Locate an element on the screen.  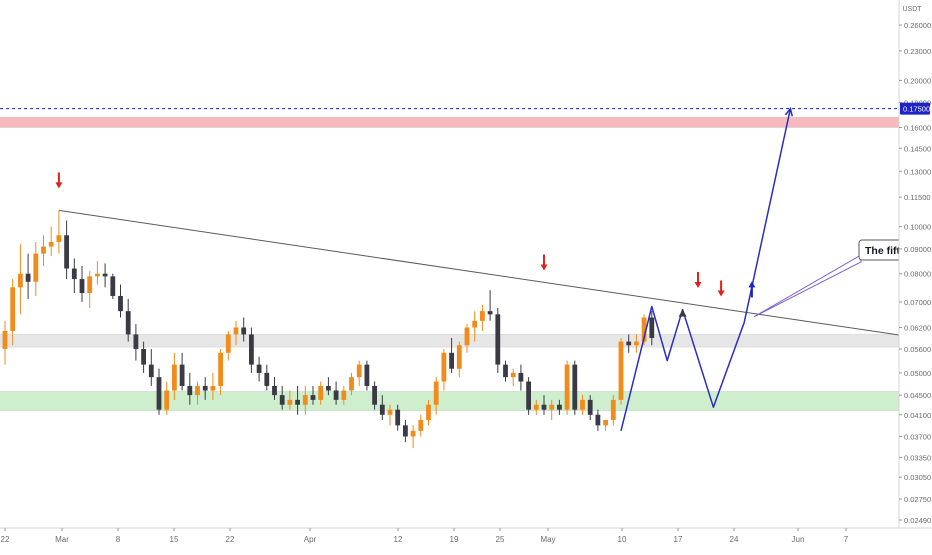
time-tick-label: 10 is located at coordinates (622, 539).